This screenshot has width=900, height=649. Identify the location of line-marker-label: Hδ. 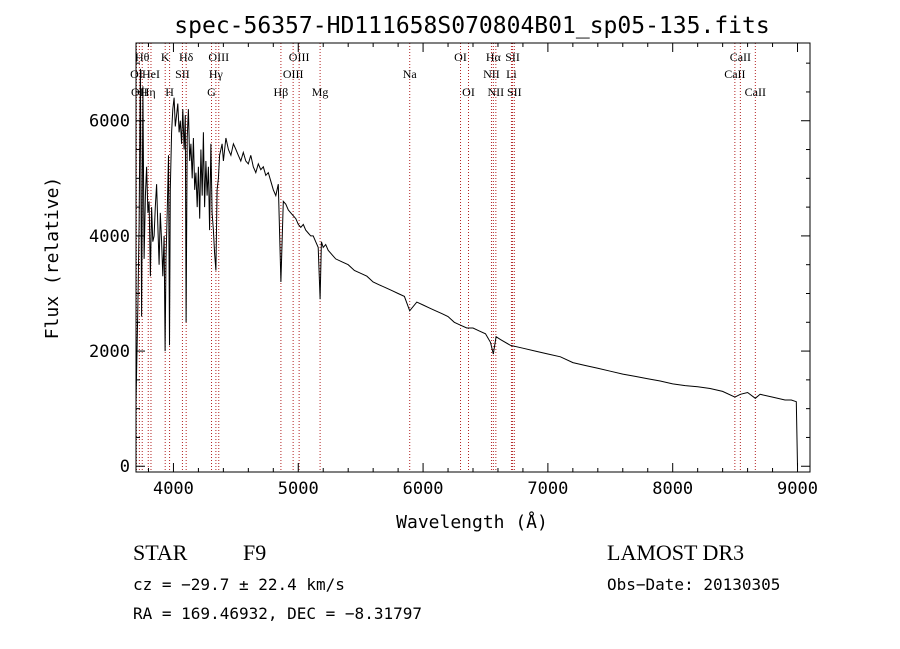
(186, 57).